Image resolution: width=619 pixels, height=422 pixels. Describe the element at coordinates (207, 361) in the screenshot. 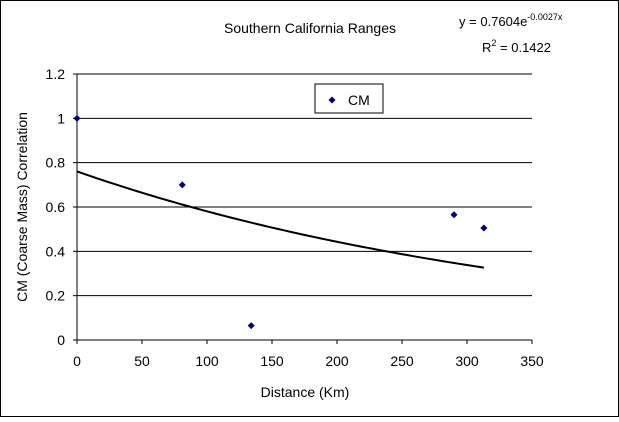

I see `x-tick-label-2: 100` at that location.